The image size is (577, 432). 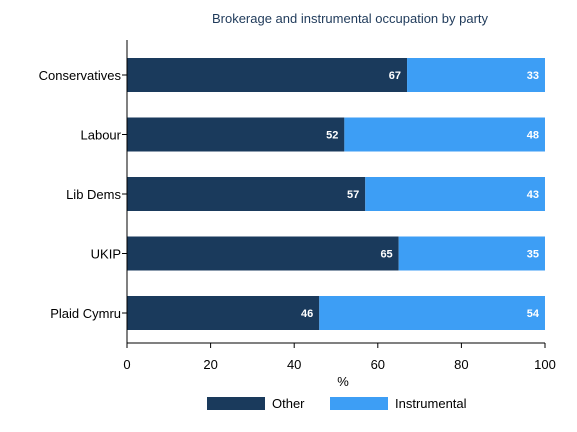 I want to click on category-label: Conservatives, so click(x=80, y=75).